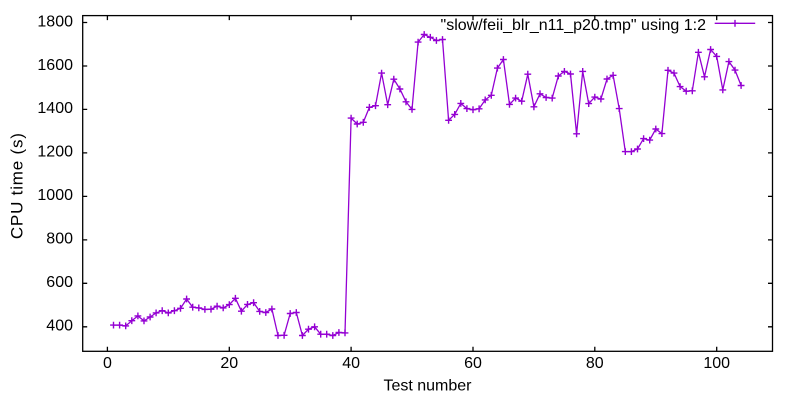  Describe the element at coordinates (716, 363) in the screenshot. I see `svg-text: 100` at that location.